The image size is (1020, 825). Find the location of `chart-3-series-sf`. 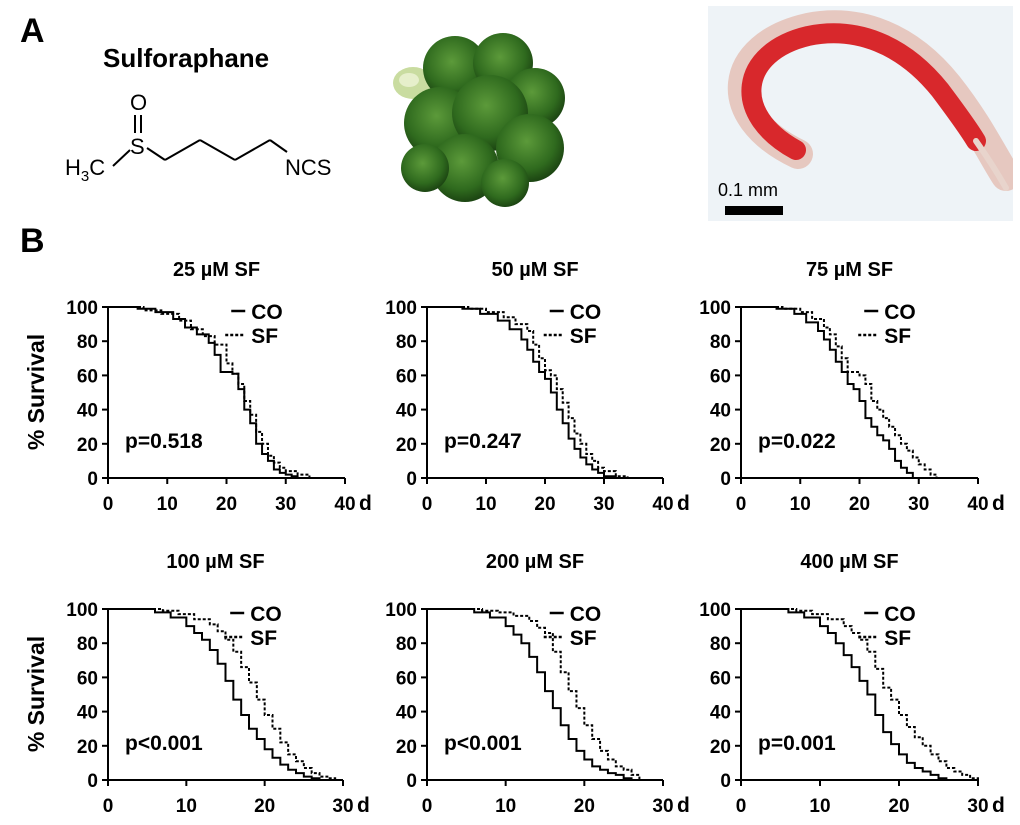

chart-3-series-sf is located at coordinates (839, 392).